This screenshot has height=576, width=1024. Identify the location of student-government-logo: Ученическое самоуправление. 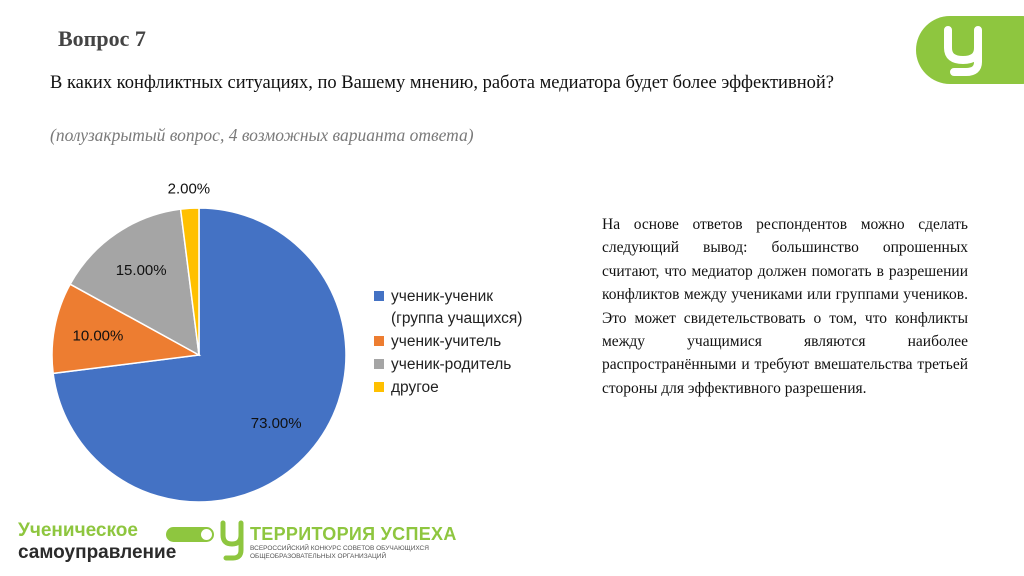
(116, 543).